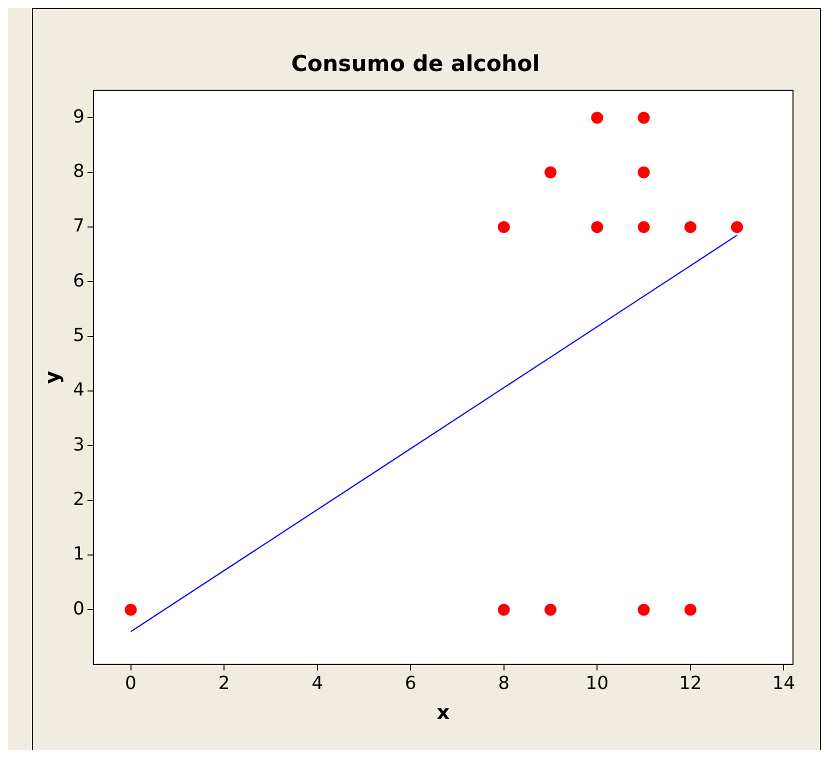 The width and height of the screenshot is (829, 758). Describe the element at coordinates (78, 335) in the screenshot. I see `y-tick-label: 5` at that location.